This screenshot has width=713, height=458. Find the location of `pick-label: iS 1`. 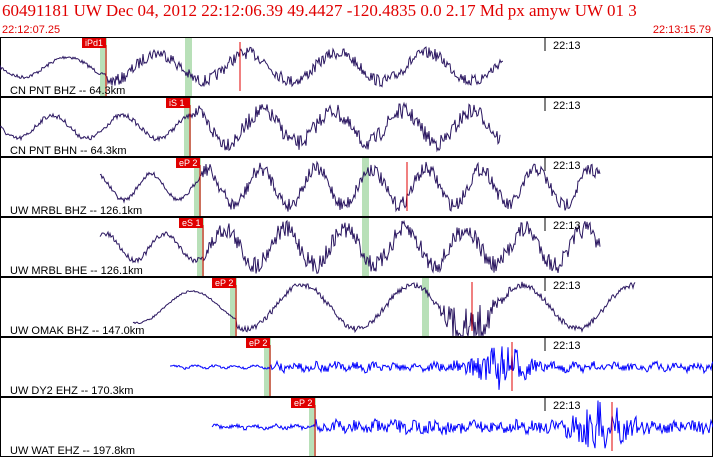

pick-label: iS 1 is located at coordinates (177, 103).